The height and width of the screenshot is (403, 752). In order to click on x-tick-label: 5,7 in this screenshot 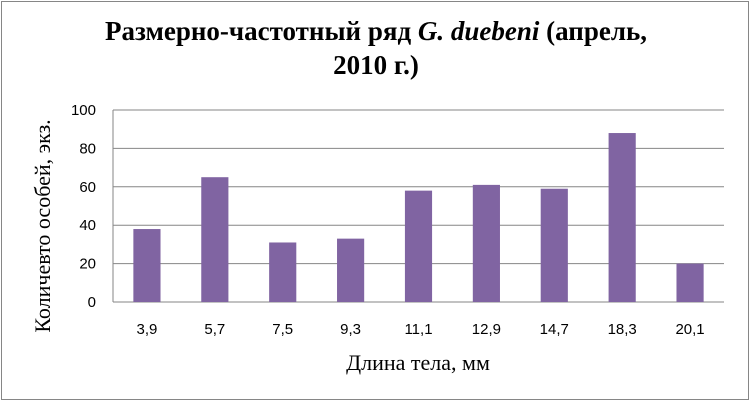, I will do `click(214, 329)`.